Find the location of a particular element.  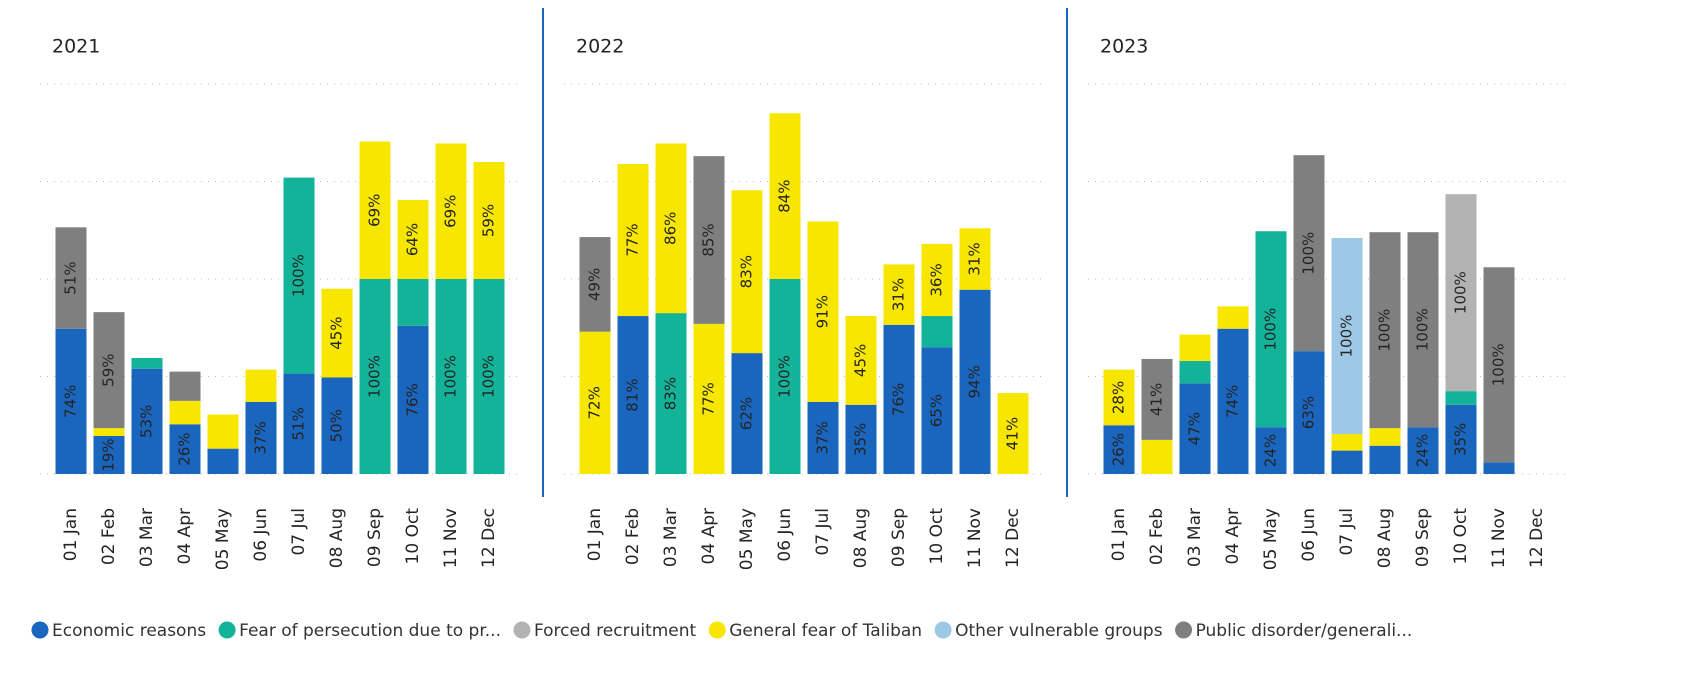

segment-label: 24% is located at coordinates (1423, 450).